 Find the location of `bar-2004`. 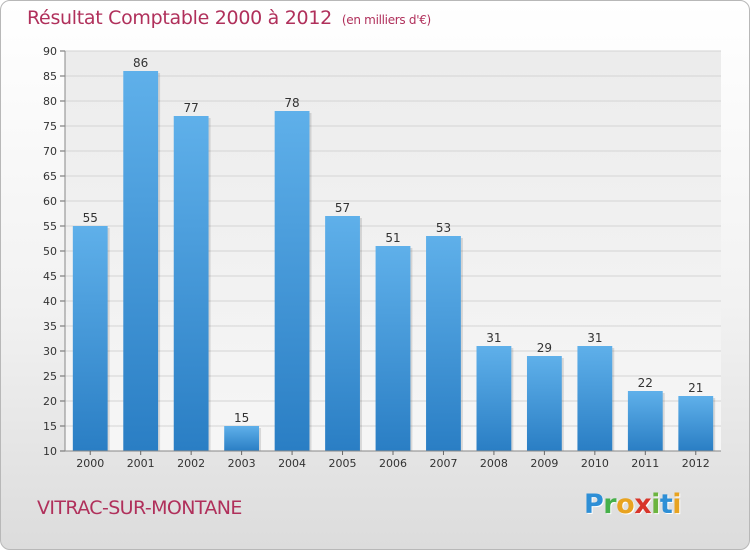

bar-2004 is located at coordinates (292, 281).